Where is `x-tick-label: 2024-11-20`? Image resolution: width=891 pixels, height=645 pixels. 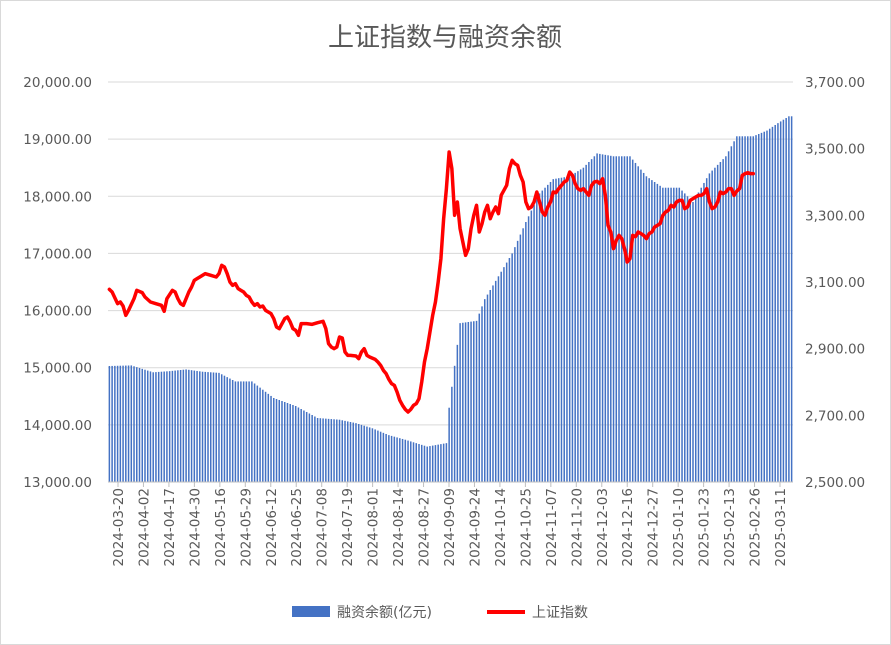 x-tick-label: 2024-11-20 is located at coordinates (577, 527).